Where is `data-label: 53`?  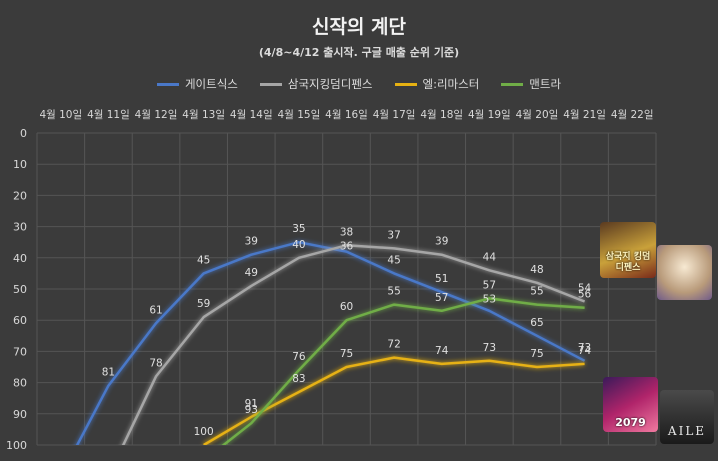
data-label: 53 is located at coordinates (489, 299).